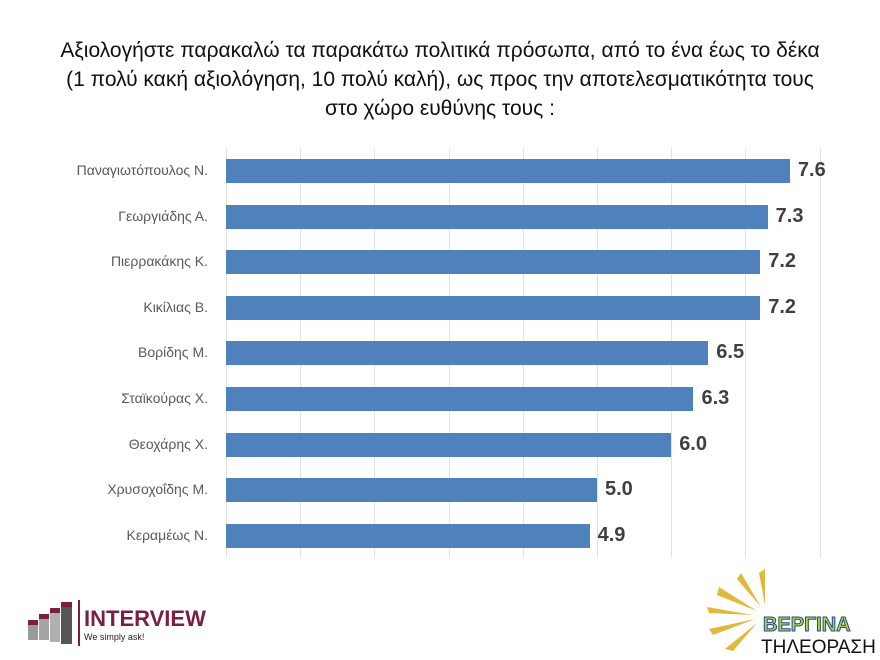  I want to click on svg-text: ΒΕΡΓΙΝΑ, so click(807, 625).